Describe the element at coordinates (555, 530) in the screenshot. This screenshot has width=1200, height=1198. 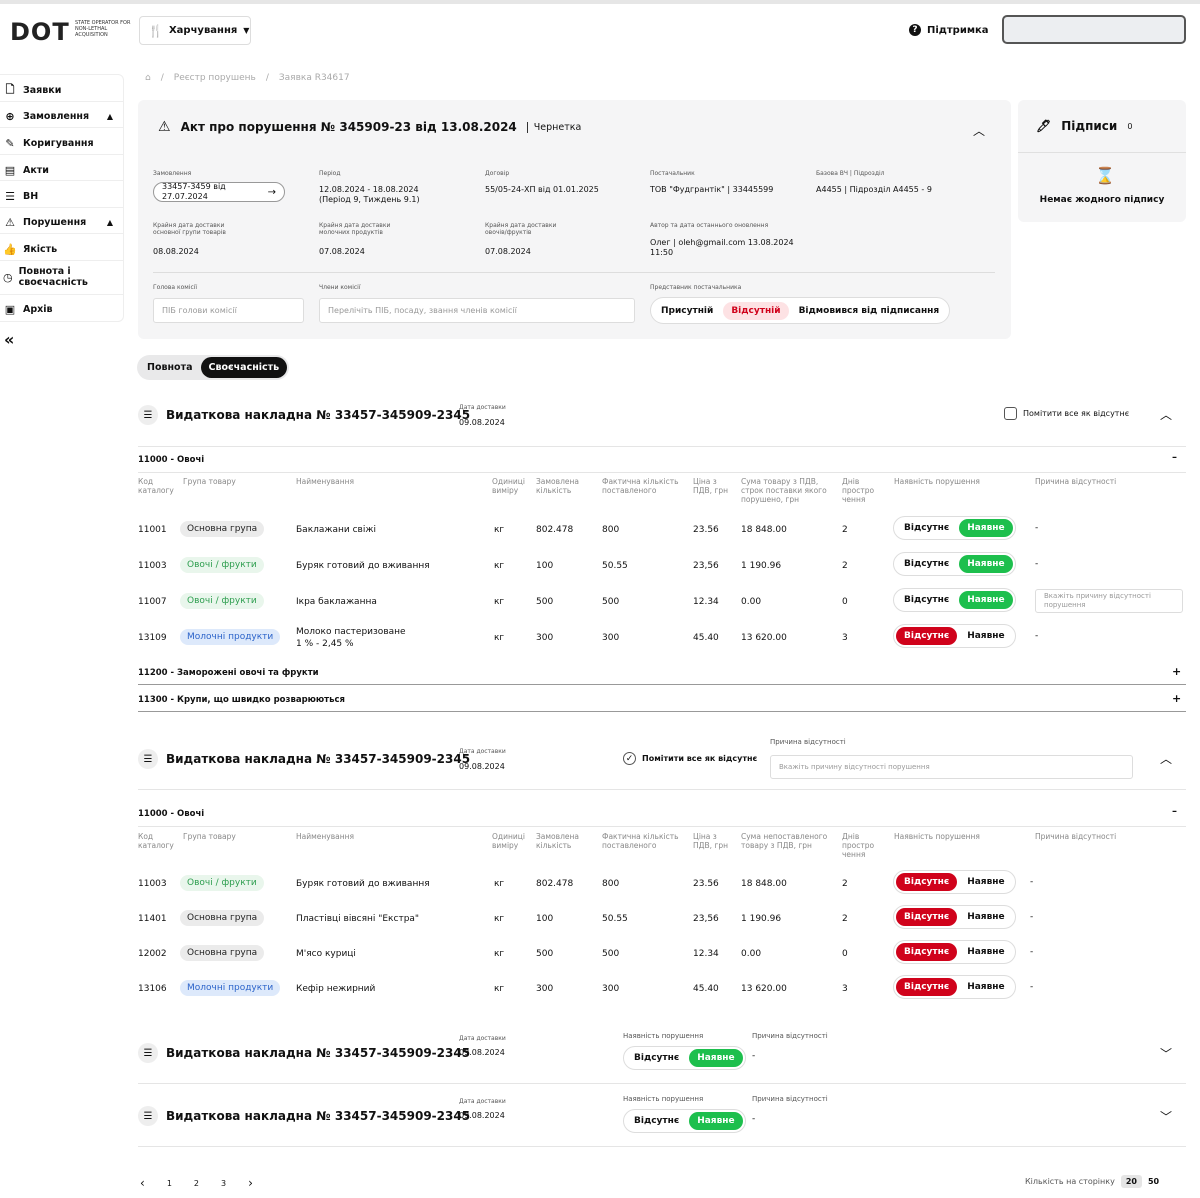
I see `ordered-qty: 802.478` at that location.